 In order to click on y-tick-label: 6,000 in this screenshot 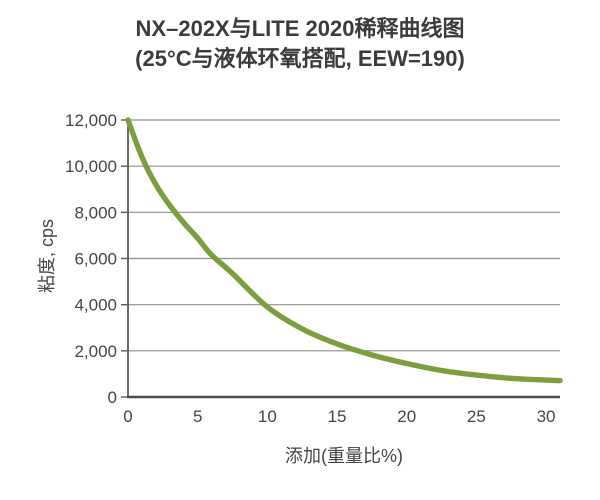, I will do `click(95, 259)`.